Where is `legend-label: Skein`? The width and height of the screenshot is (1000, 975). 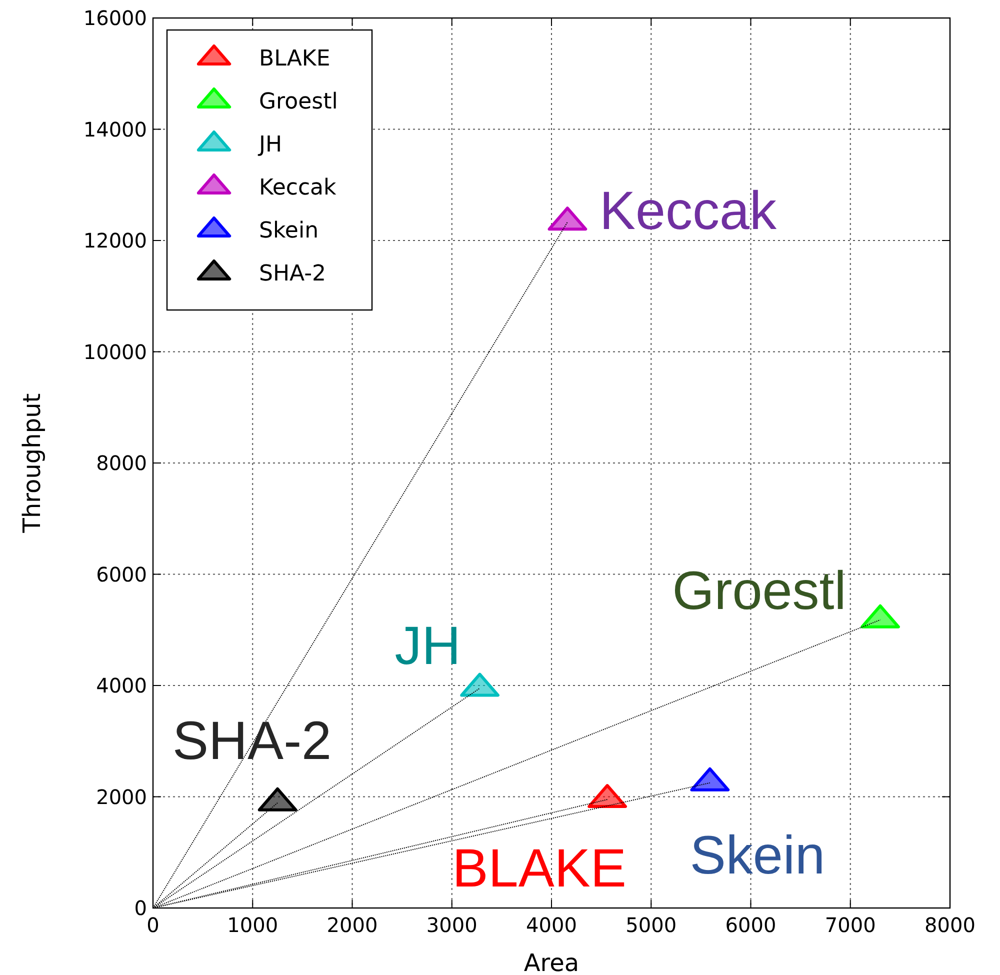
legend-label: Skein is located at coordinates (289, 231).